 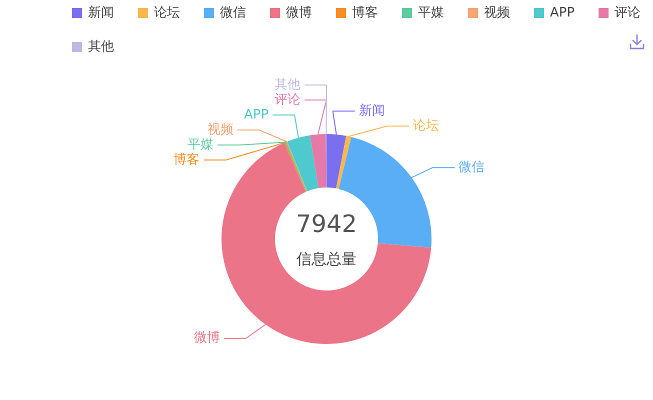 What do you see at coordinates (327, 224) in the screenshot?
I see `text: 7942` at bounding box center [327, 224].